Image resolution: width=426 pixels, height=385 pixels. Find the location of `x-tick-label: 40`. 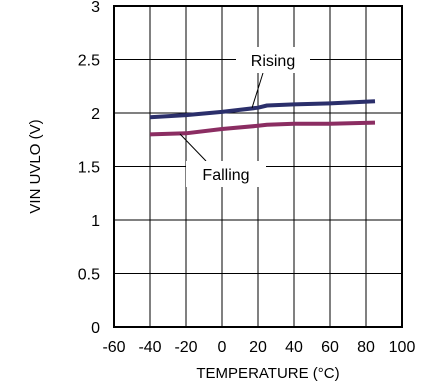

x-tick-label: 40 is located at coordinates (294, 347).